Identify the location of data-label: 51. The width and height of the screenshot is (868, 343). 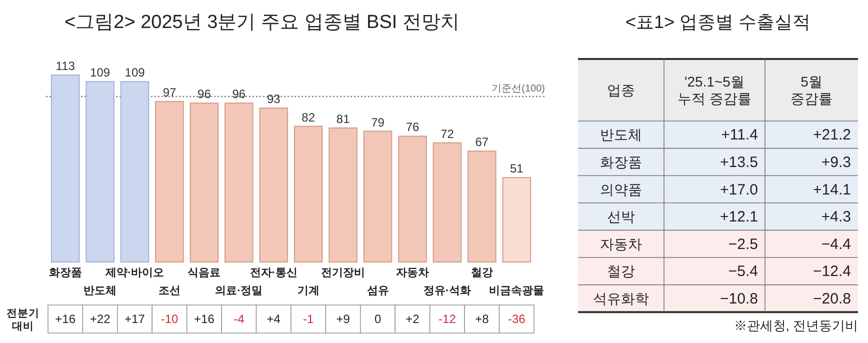
(517, 169).